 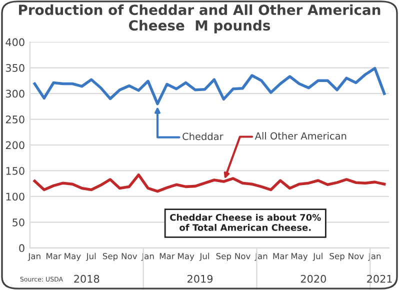 I want to click on annotation: Cheddar Cheese is about 70% of Total American Cheese., so click(x=245, y=222).